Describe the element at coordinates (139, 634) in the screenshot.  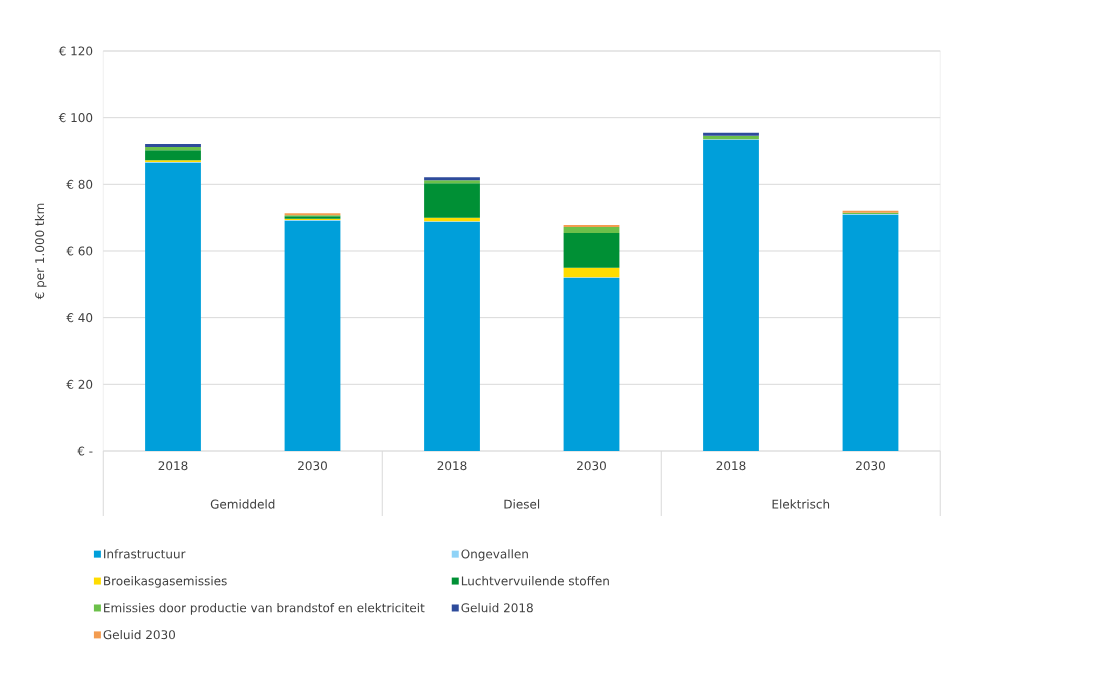
I see `legend-label: Geluid 2030` at that location.